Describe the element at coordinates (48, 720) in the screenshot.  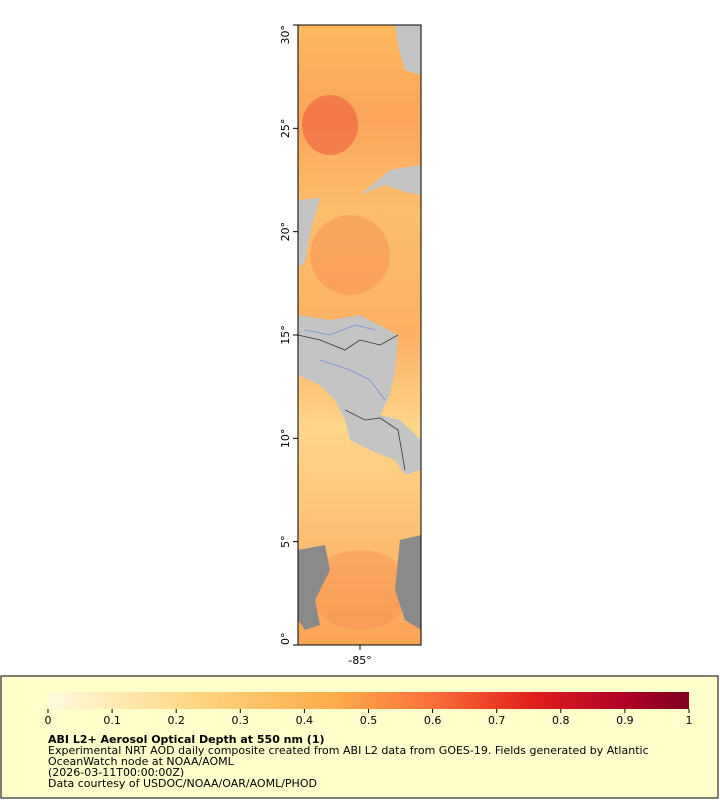
I see `colorbar-label: 0` at that location.